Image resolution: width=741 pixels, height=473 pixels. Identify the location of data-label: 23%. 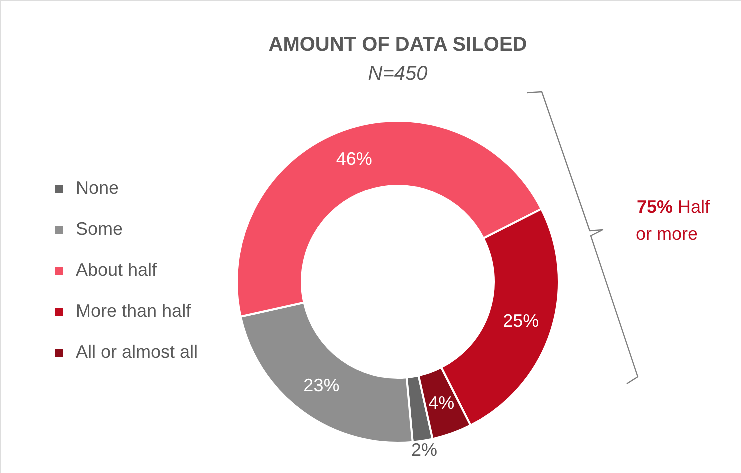
(322, 386).